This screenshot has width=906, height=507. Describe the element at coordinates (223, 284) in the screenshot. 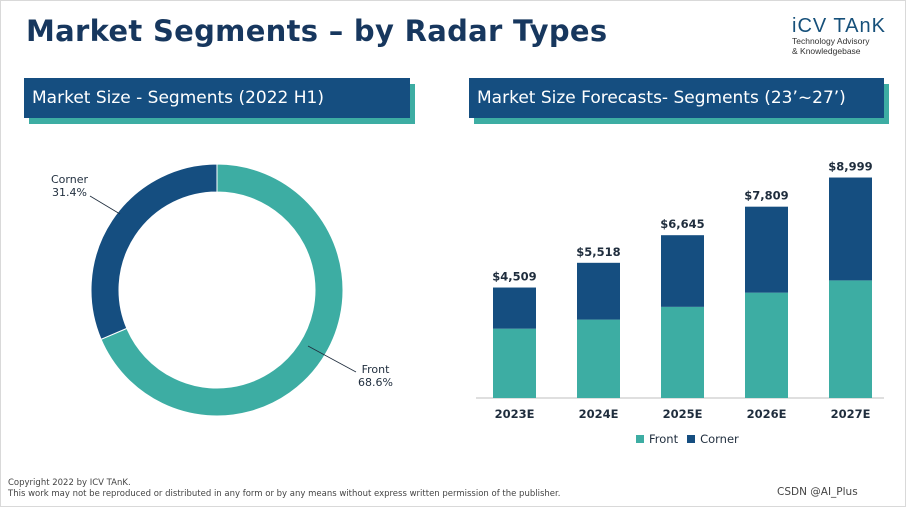

I see `donut-leader-lines` at that location.